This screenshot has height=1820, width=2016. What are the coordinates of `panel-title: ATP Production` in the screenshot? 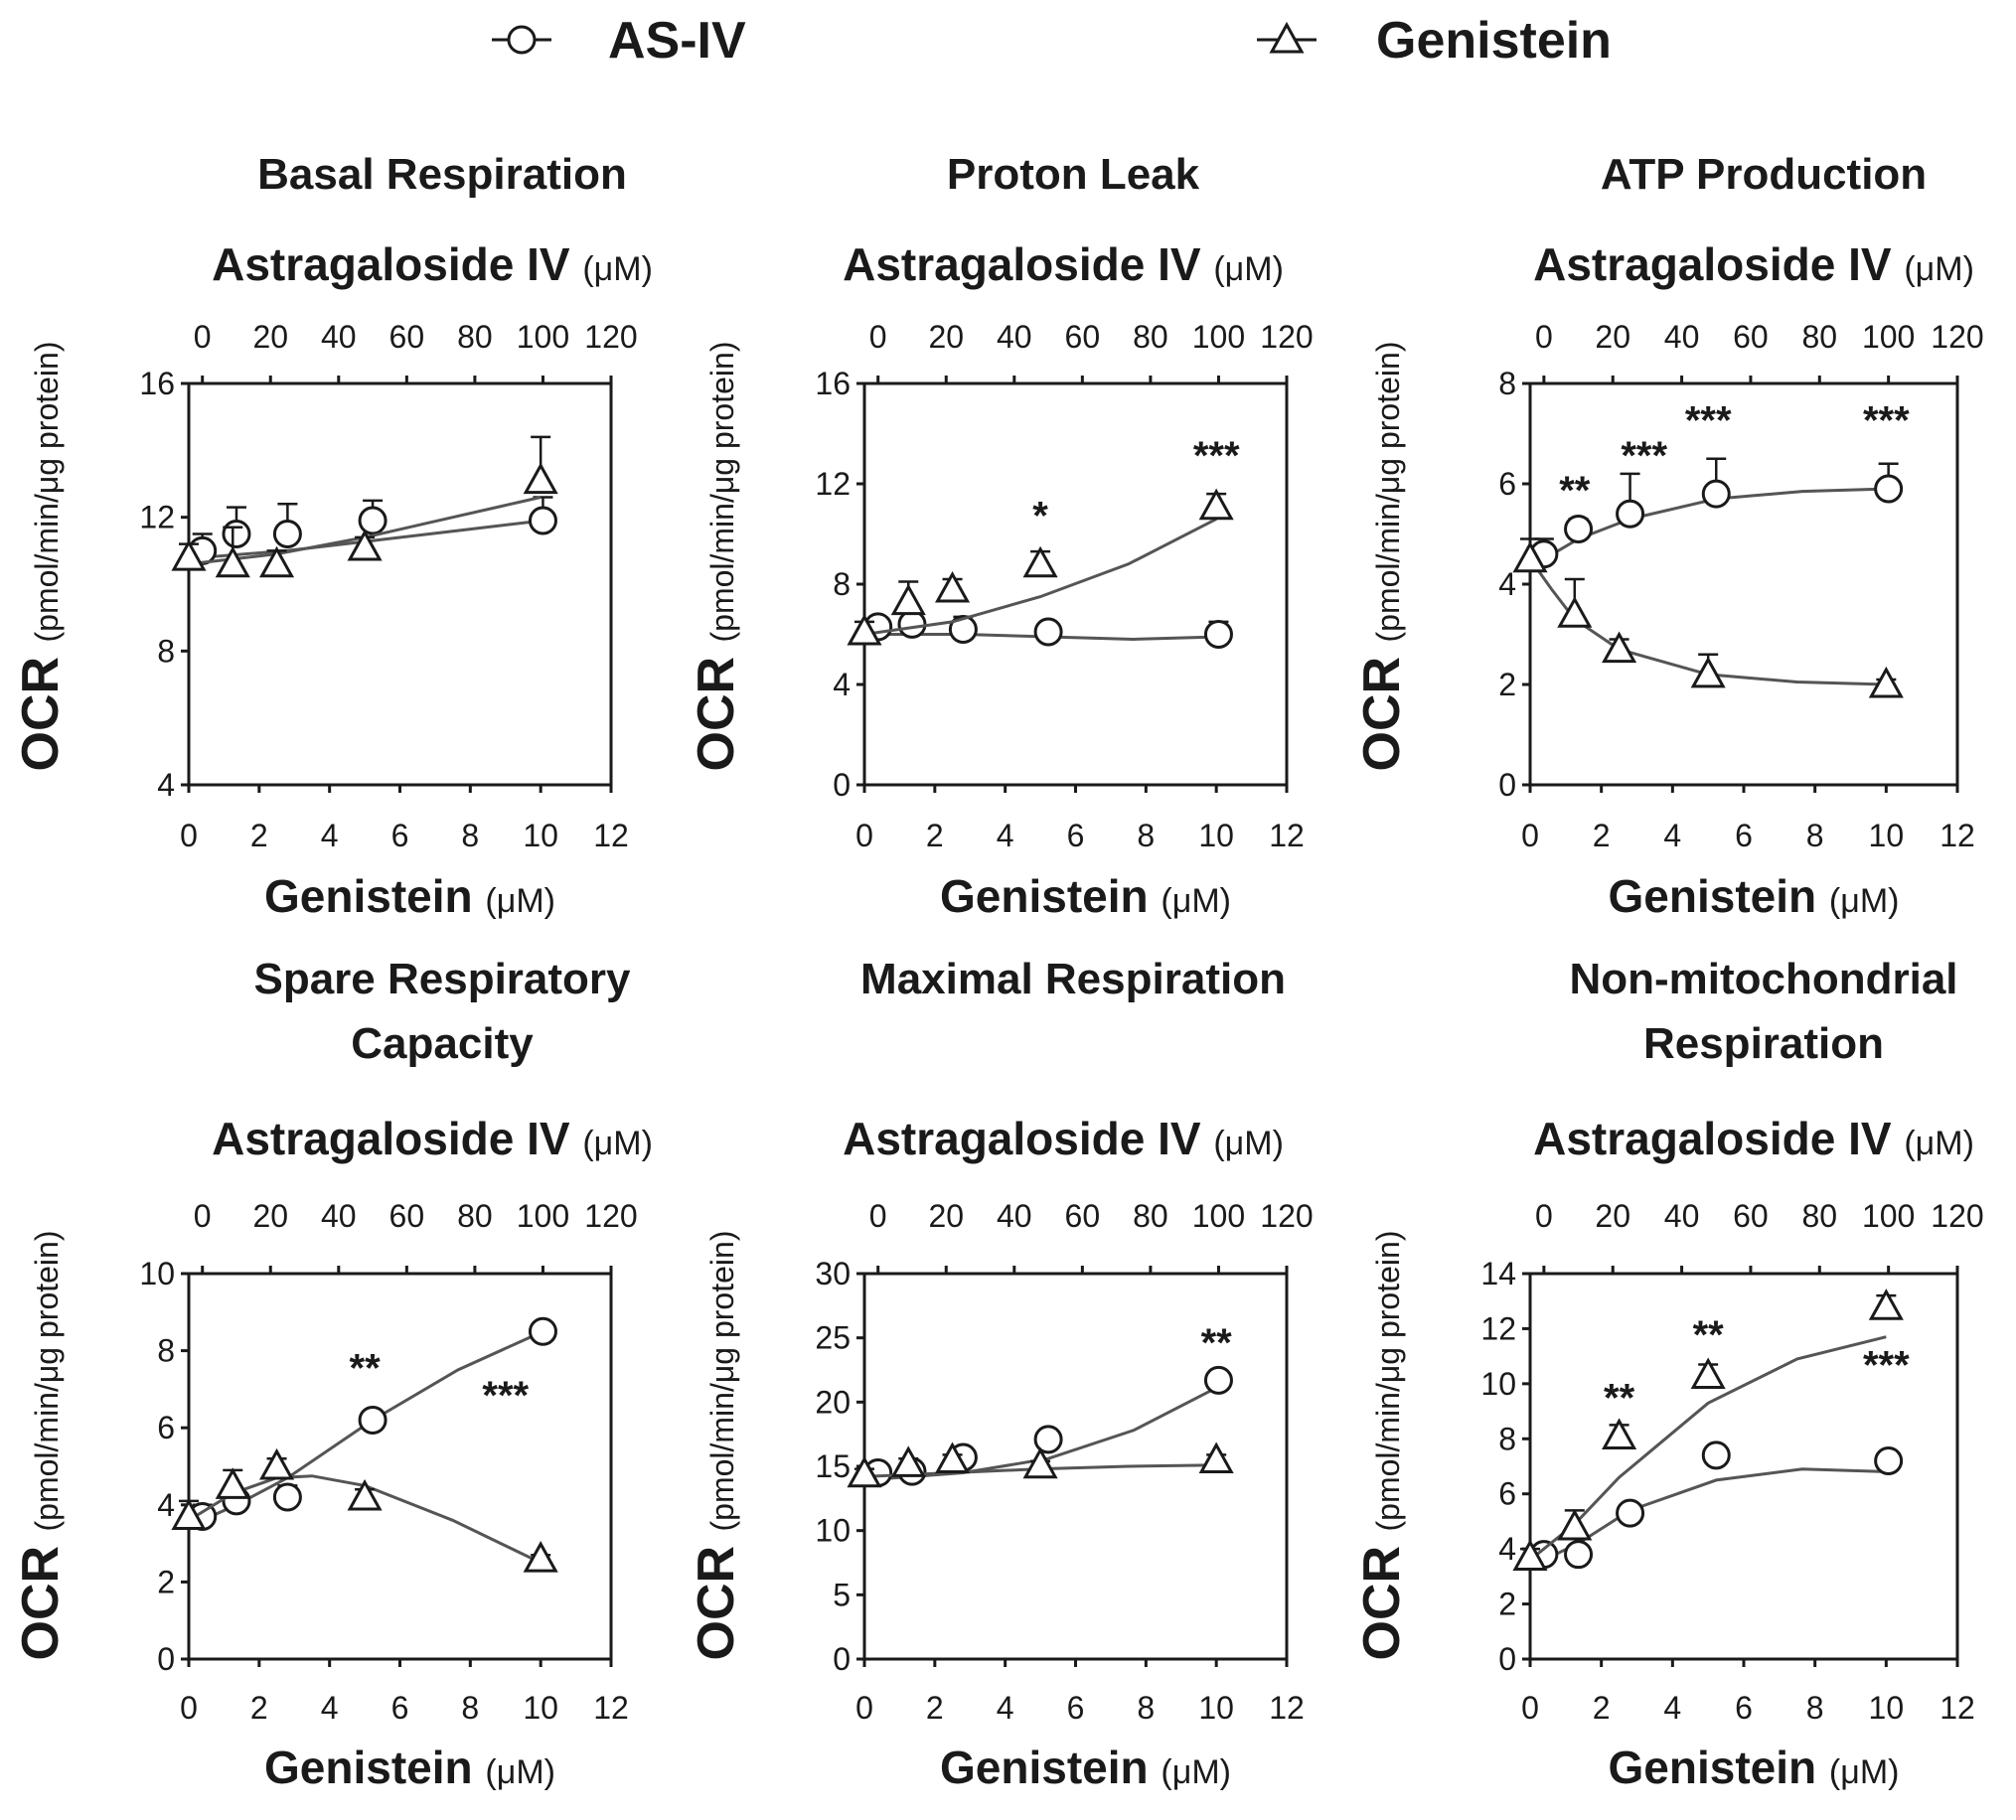 It's located at (1764, 174).